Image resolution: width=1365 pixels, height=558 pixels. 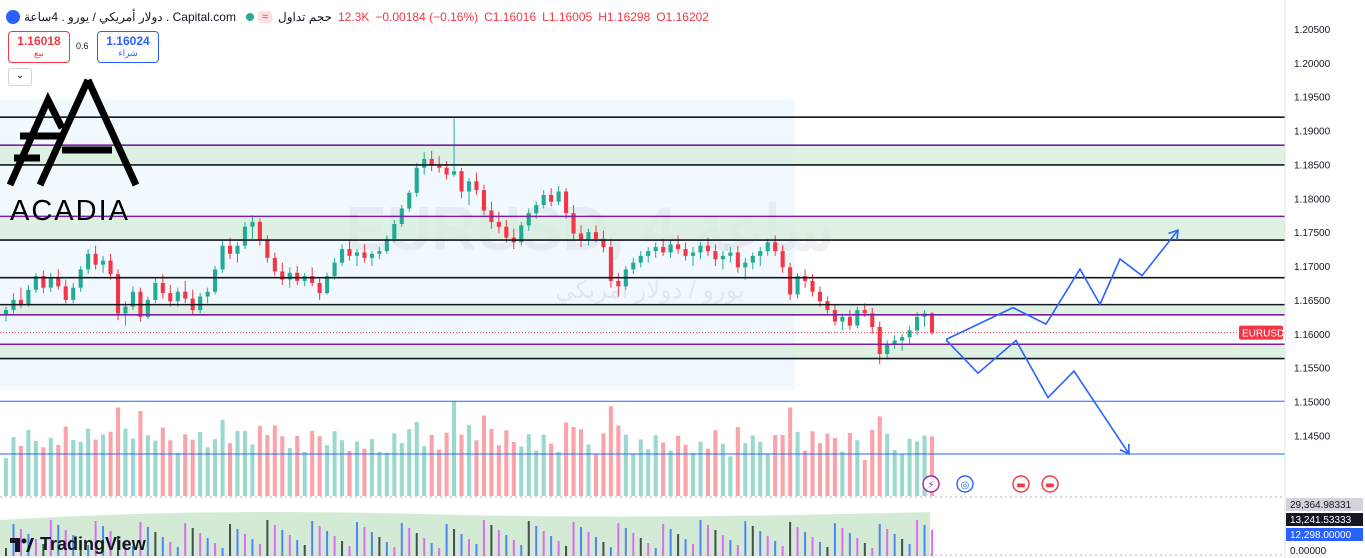 I want to click on projection-up, so click(x=1062, y=285).